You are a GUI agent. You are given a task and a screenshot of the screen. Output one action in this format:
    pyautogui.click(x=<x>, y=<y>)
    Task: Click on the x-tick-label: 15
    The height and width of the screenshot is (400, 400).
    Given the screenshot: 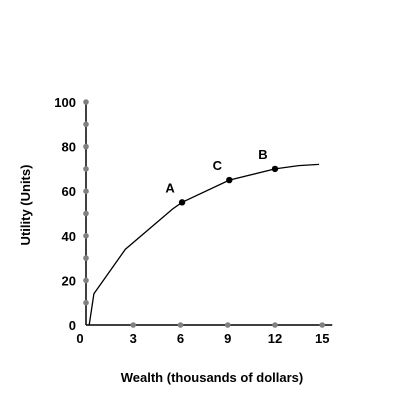 What is the action you would take?
    pyautogui.click(x=322, y=338)
    